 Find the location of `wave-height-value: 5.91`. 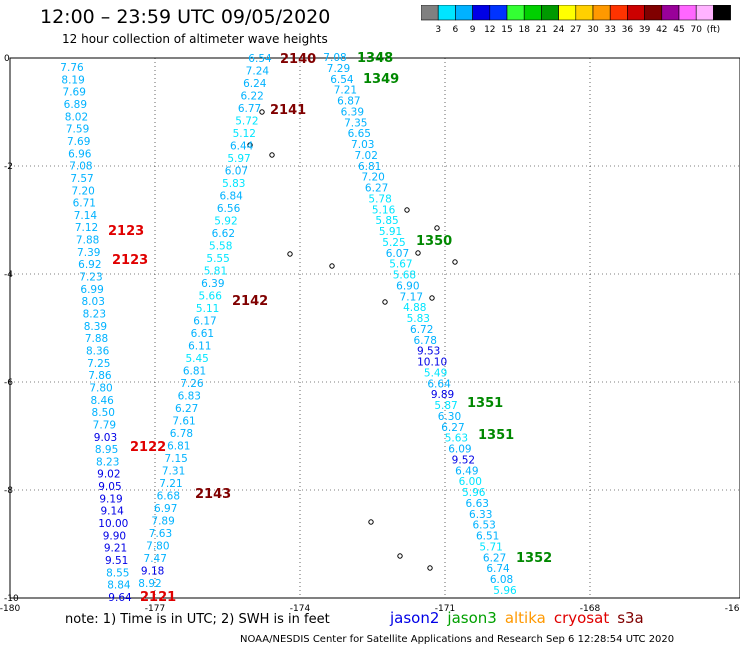

wave-height-value: 5.91 is located at coordinates (390, 232).